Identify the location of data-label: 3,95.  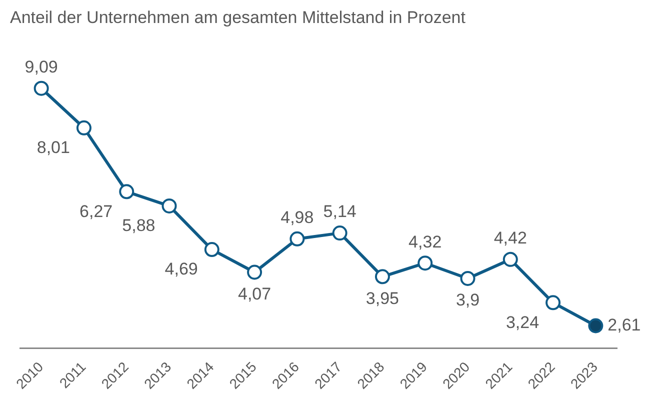
(383, 298).